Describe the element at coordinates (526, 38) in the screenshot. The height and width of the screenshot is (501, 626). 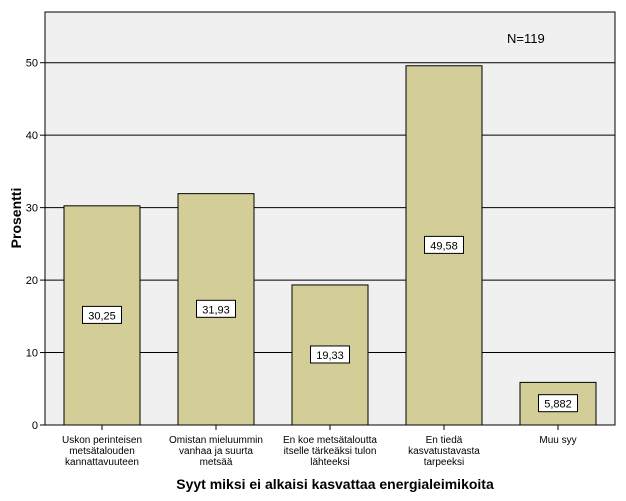
I see `n-annotation: N=119` at that location.